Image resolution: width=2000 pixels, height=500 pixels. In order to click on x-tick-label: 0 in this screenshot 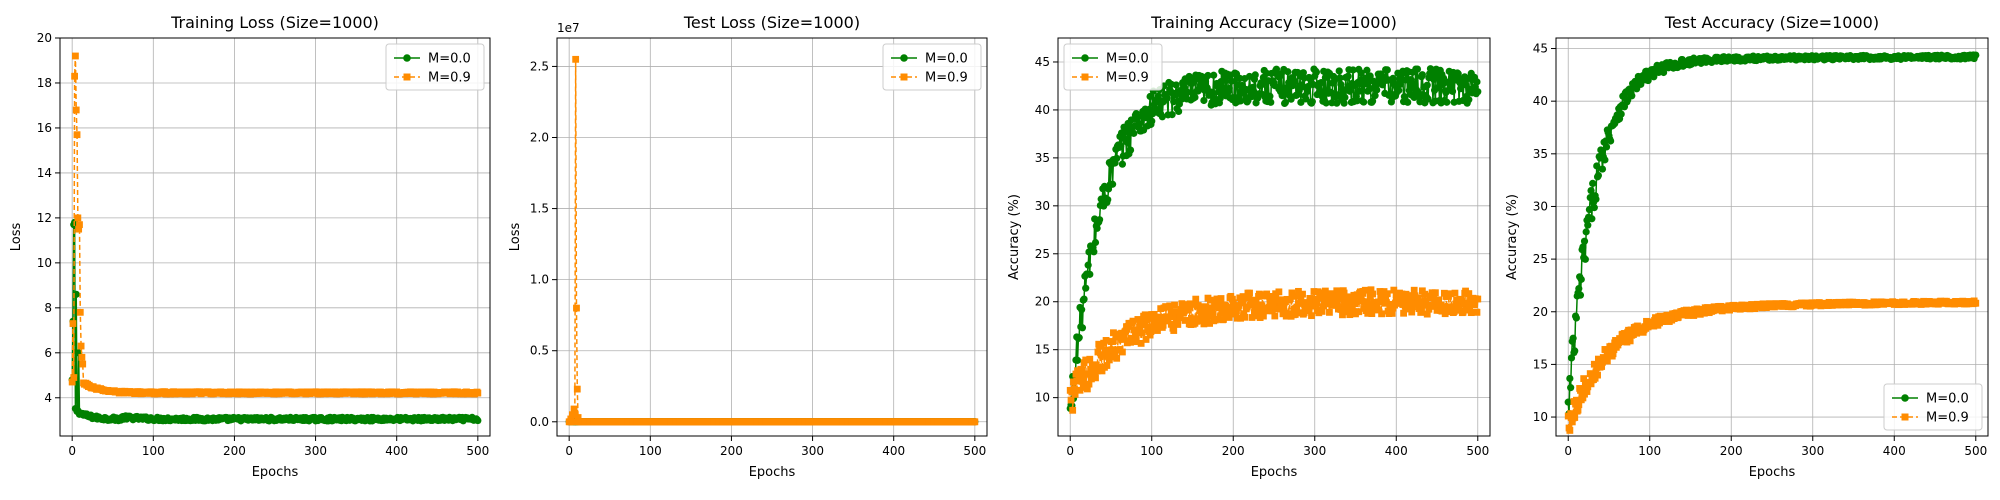, I will do `click(72, 451)`.